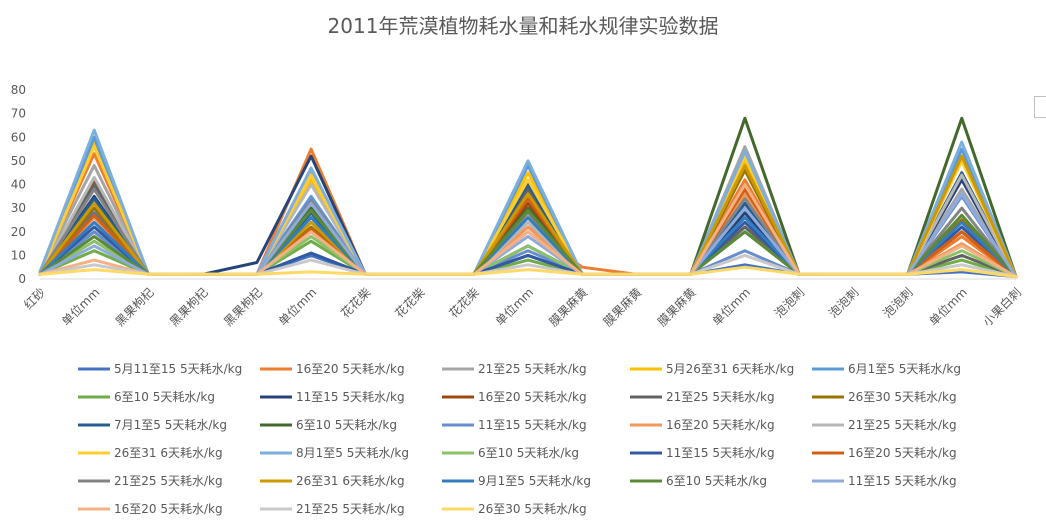 This screenshot has height=528, width=1046. I want to click on legend-label-23: 6至10 5天耗水/kg, so click(716, 481).